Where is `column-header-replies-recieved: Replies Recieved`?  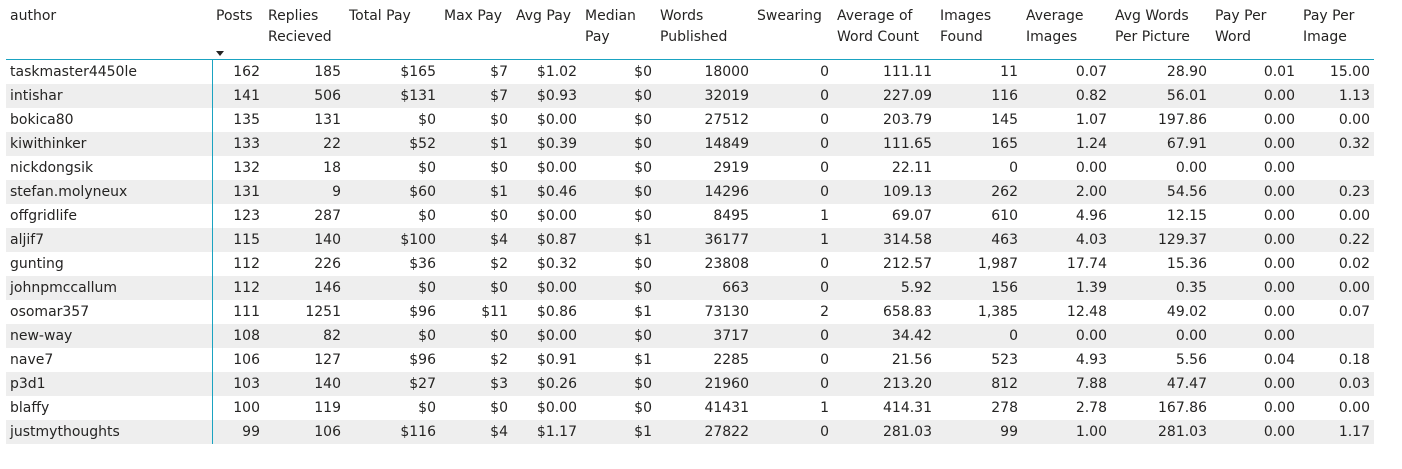 column-header-replies-recieved: Replies Recieved is located at coordinates (304, 33).